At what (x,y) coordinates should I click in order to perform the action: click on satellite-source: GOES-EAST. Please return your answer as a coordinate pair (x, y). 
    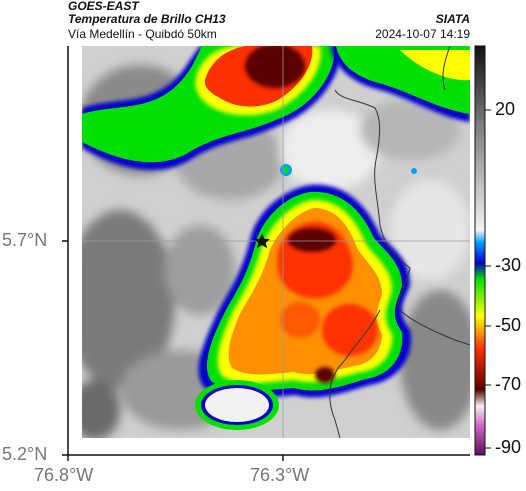
    Looking at the image, I should click on (103, 6).